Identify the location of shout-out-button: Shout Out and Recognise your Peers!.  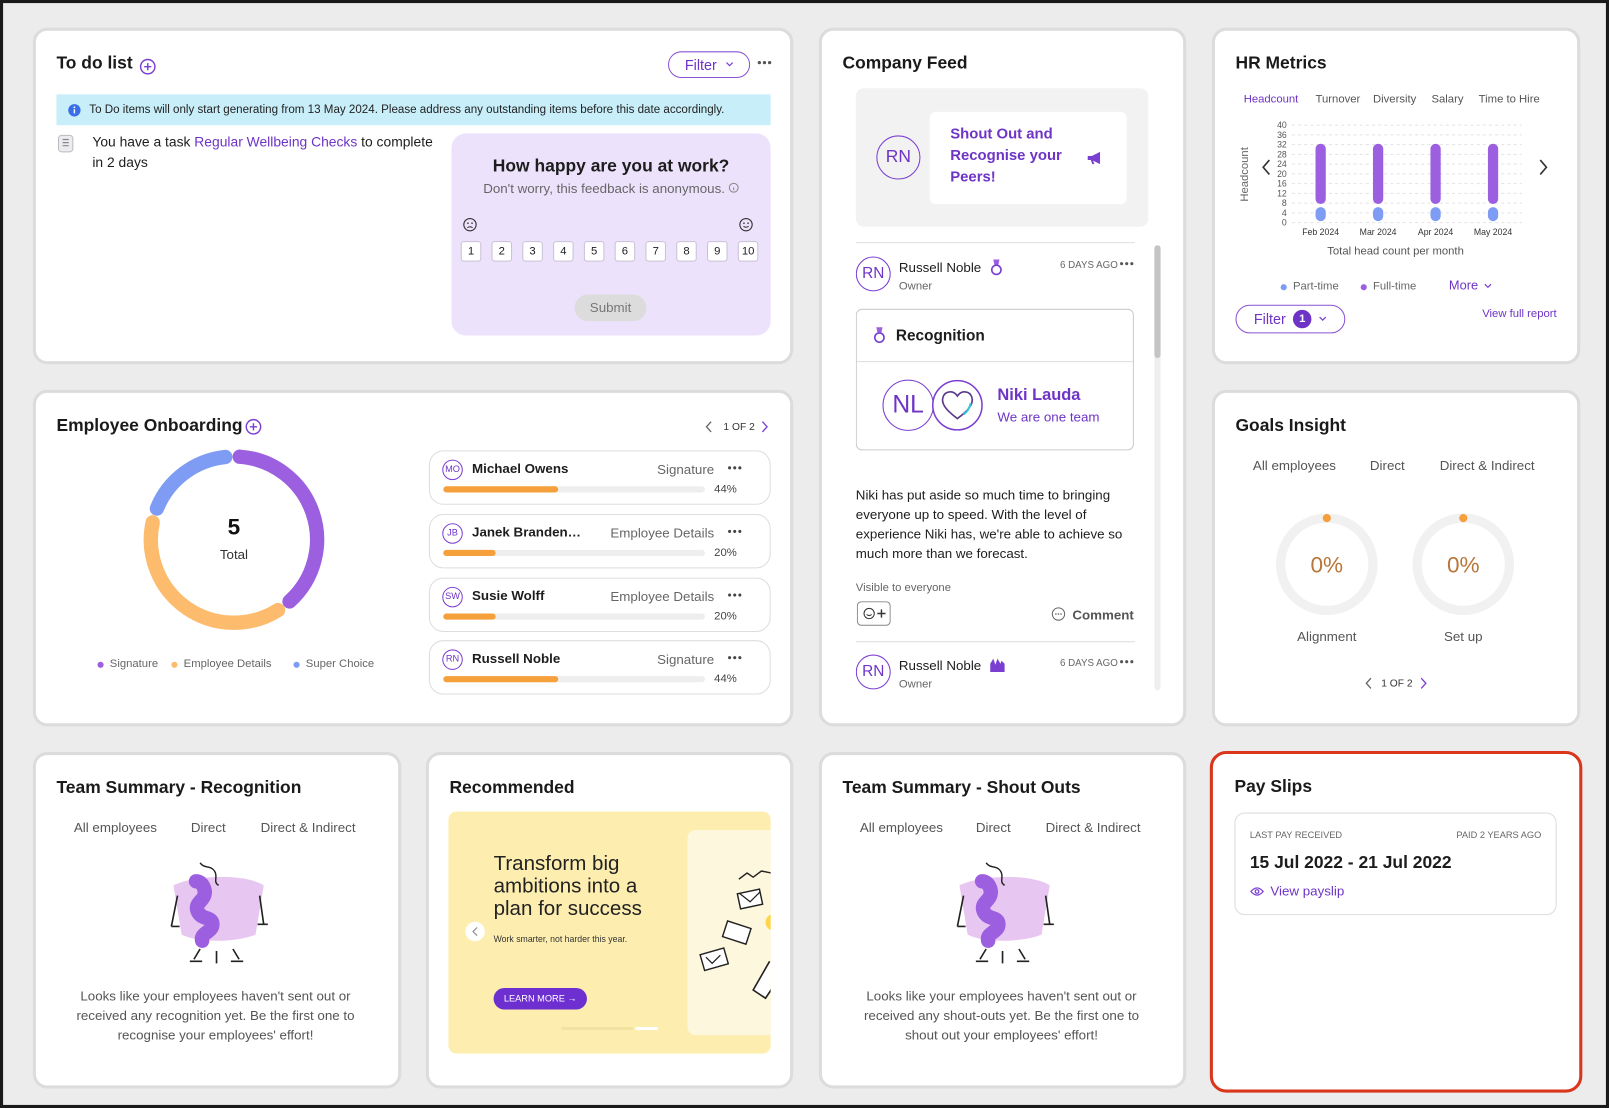
(1028, 158).